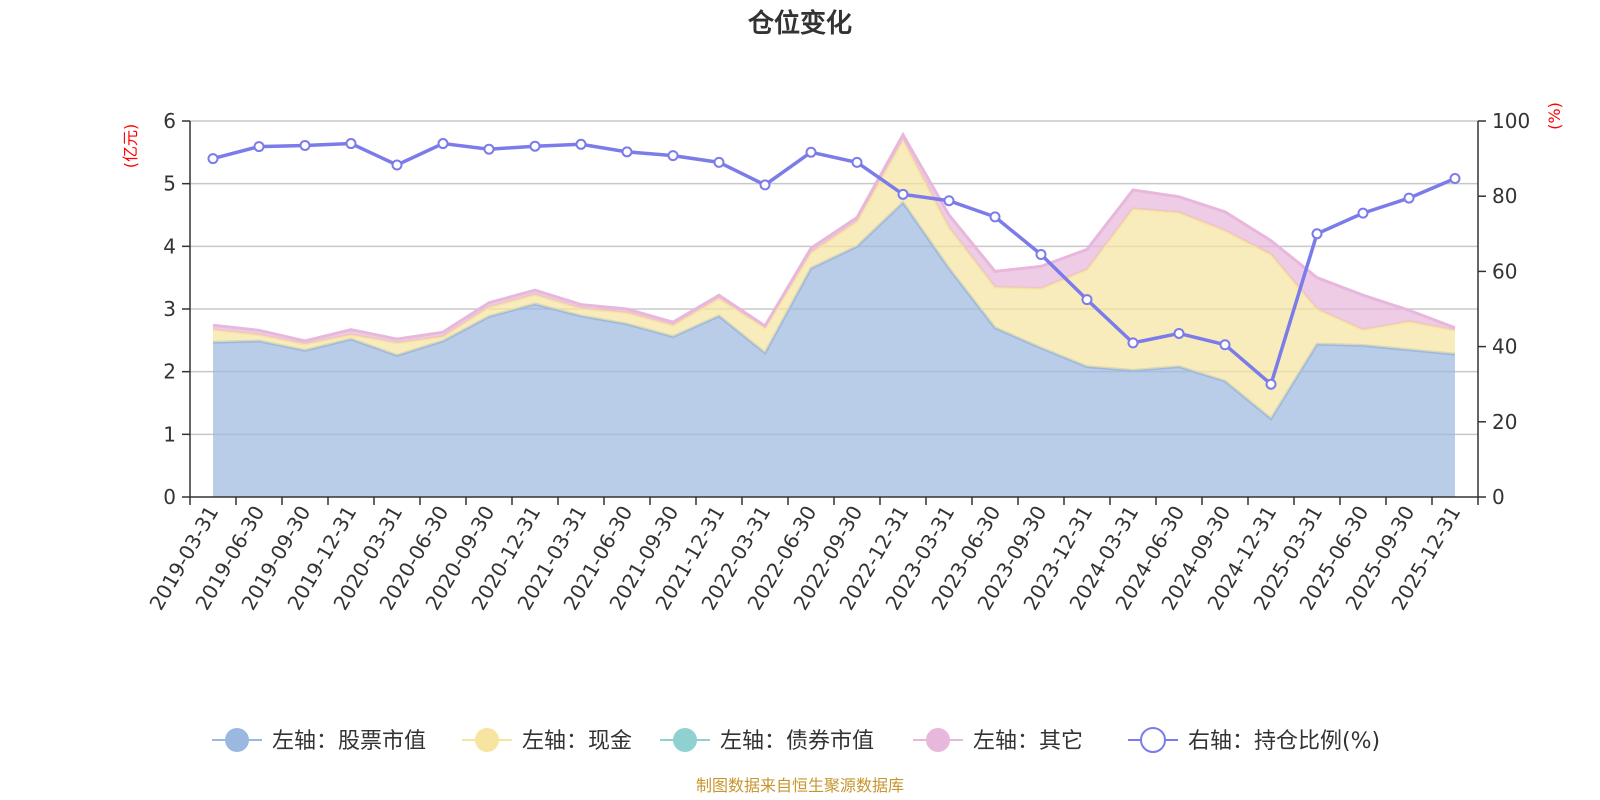 Image resolution: width=1600 pixels, height=800 pixels. What do you see at coordinates (1504, 422) in the screenshot?
I see `right-axis-tick-label: 20` at bounding box center [1504, 422].